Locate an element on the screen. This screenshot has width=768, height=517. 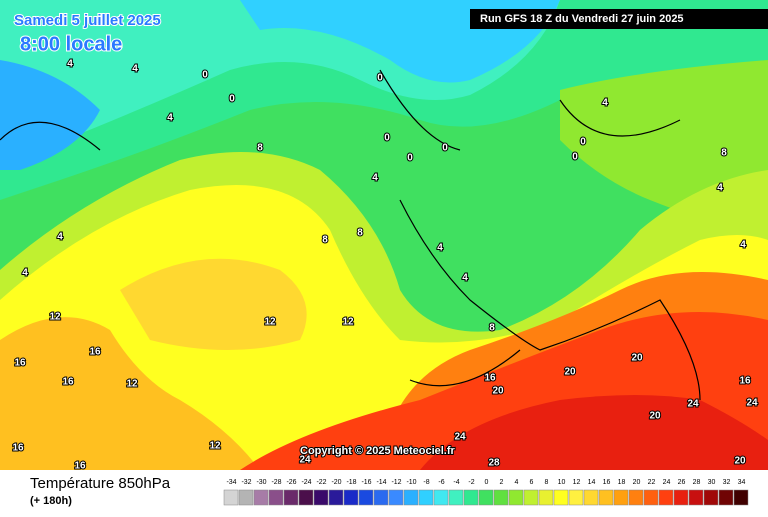
scale-label: 30 is located at coordinates (712, 482).